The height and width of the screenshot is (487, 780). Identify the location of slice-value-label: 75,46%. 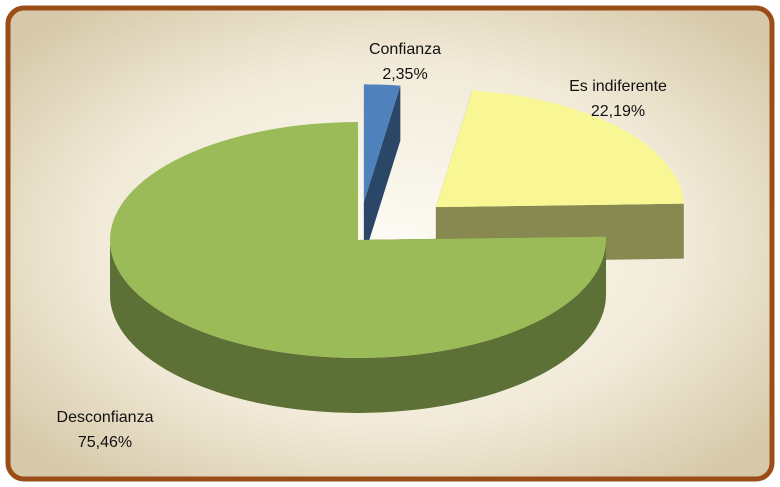
(105, 442).